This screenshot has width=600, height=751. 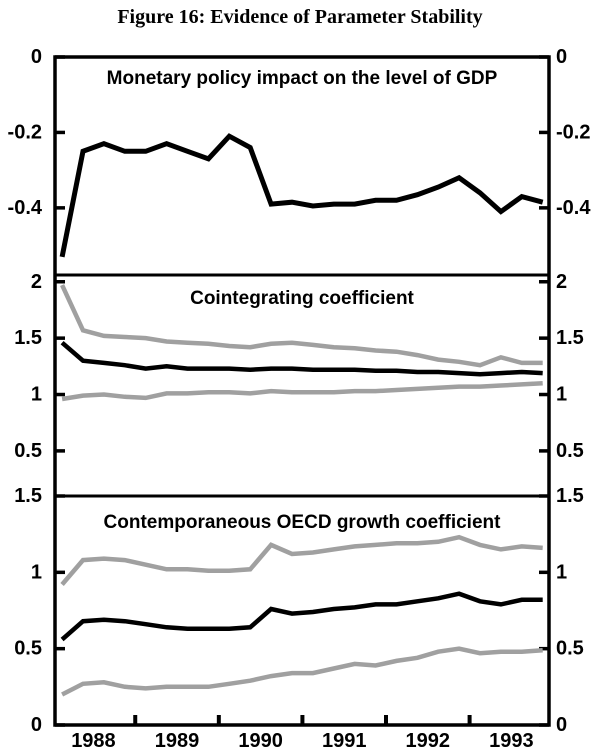 I want to click on y-axis-label-right: 2, so click(x=561, y=282).